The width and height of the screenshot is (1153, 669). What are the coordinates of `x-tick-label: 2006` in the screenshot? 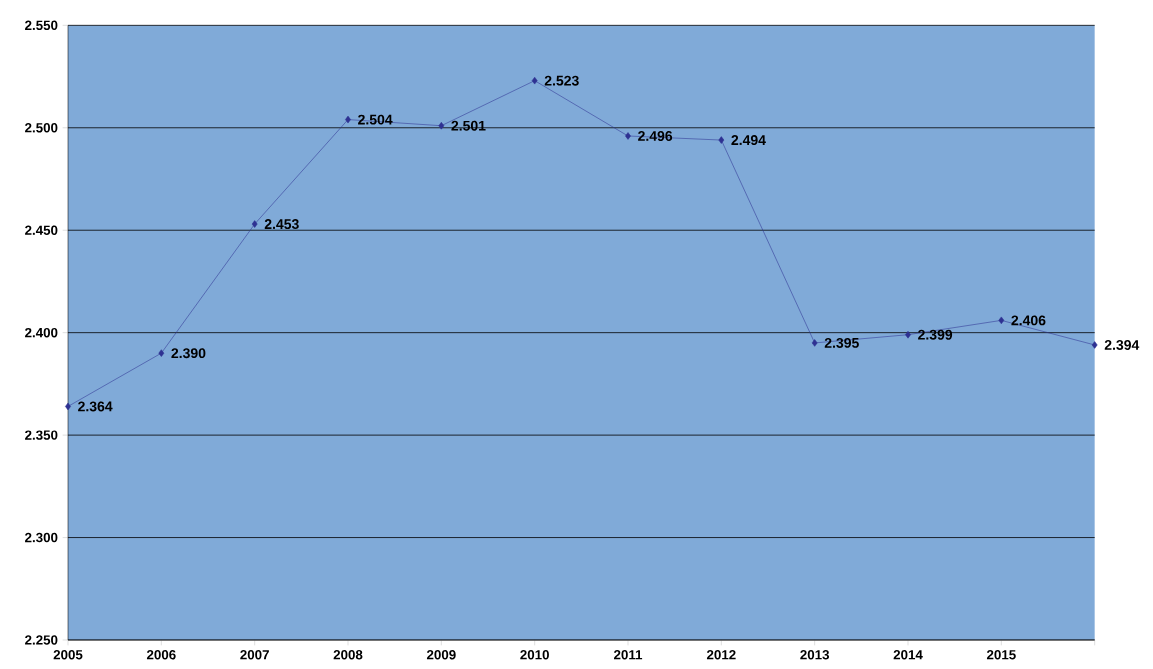 It's located at (161, 655).